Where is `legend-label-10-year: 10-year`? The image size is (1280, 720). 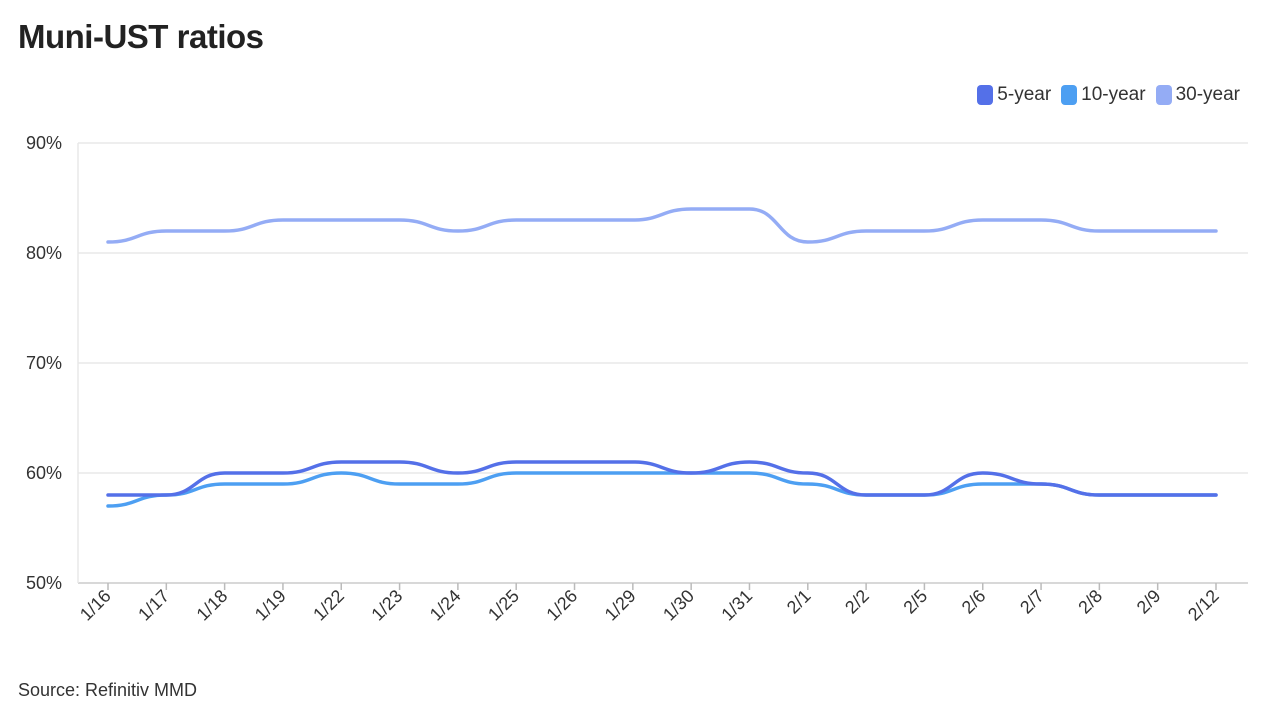
legend-label-10-year: 10-year is located at coordinates (1113, 94).